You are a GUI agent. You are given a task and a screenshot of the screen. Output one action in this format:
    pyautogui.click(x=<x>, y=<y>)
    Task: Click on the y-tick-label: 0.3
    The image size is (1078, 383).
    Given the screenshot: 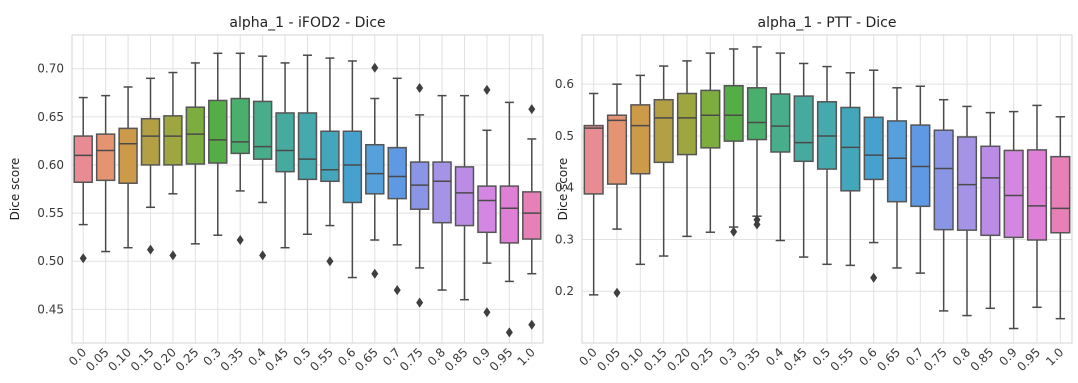 What is the action you would take?
    pyautogui.click(x=564, y=239)
    